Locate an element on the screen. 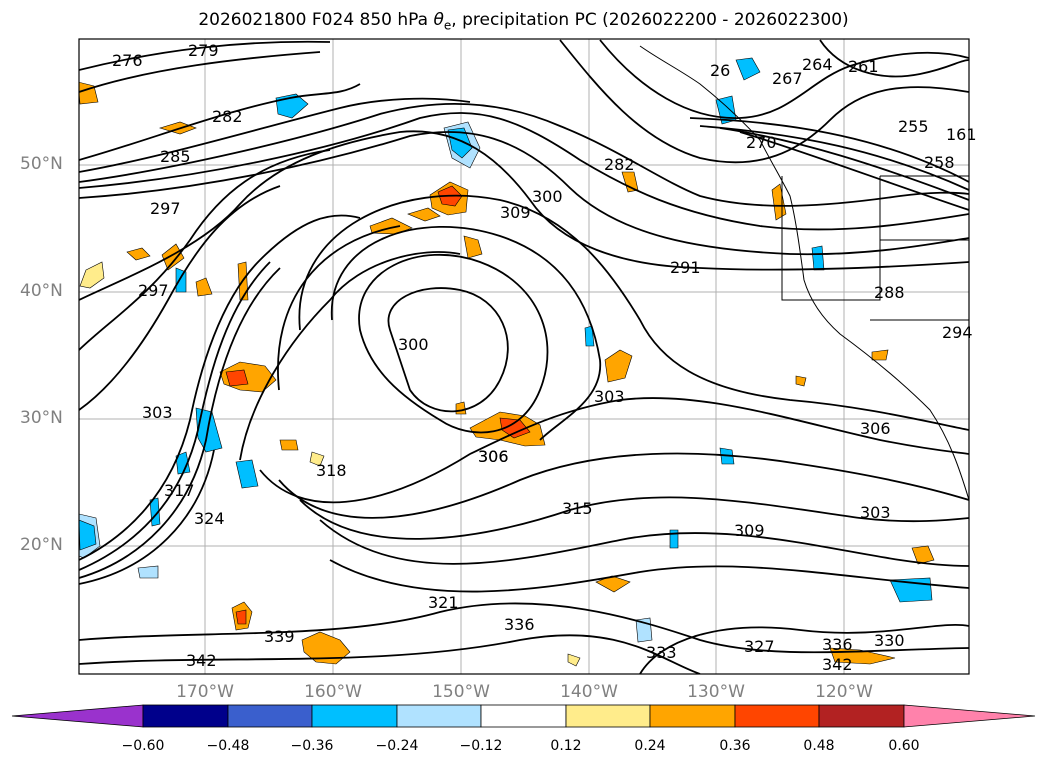  contour-label: 291 is located at coordinates (685, 267).